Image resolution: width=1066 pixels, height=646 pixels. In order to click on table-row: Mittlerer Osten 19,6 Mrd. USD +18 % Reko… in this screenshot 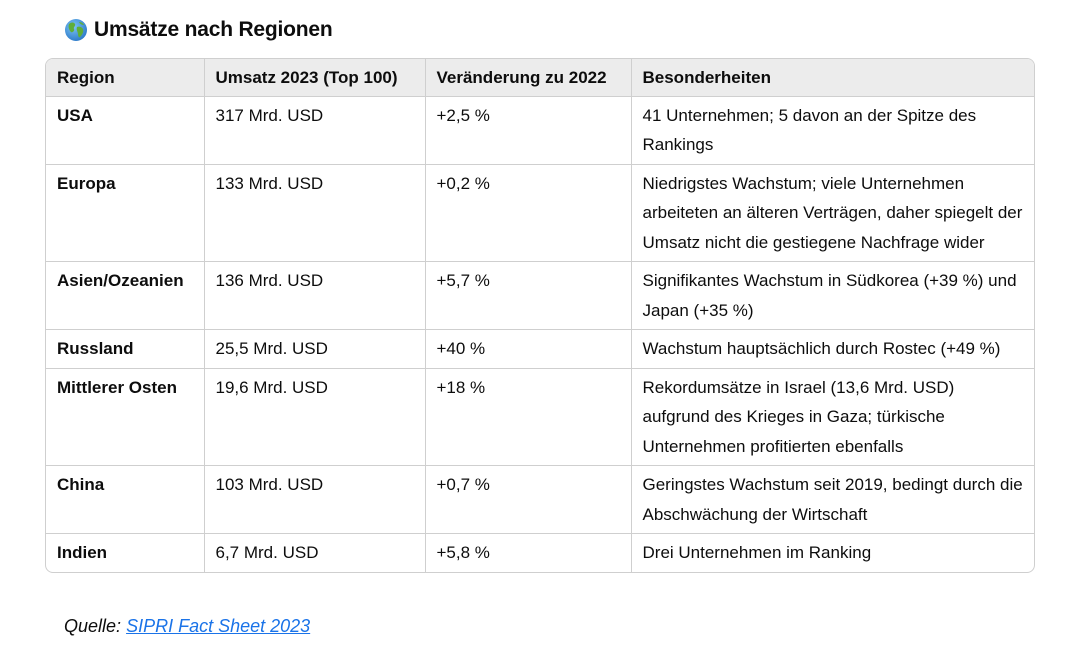, I will do `click(540, 417)`.